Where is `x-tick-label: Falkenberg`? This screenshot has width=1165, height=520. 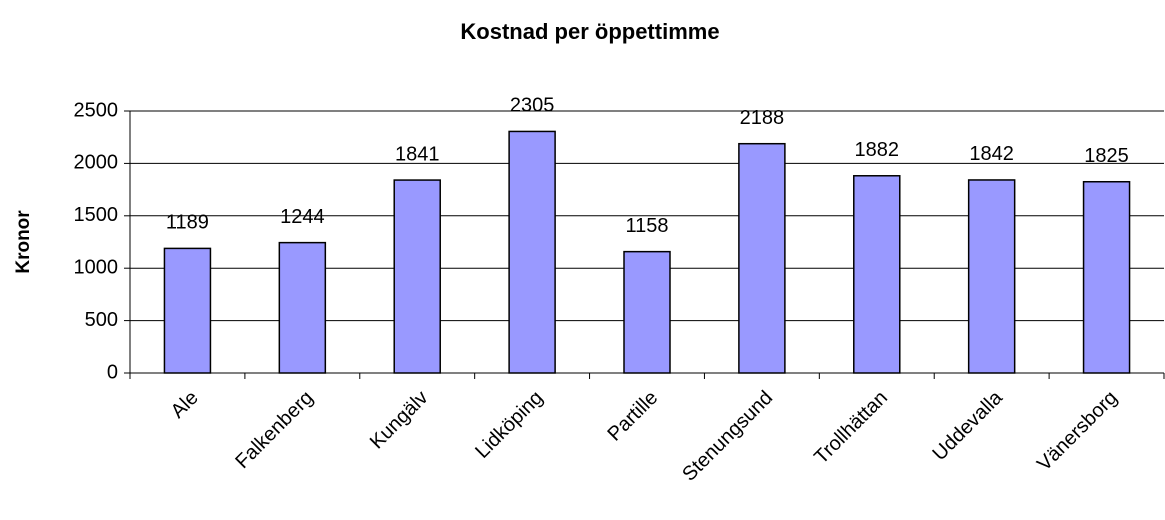 x-tick-label: Falkenberg is located at coordinates (274, 430).